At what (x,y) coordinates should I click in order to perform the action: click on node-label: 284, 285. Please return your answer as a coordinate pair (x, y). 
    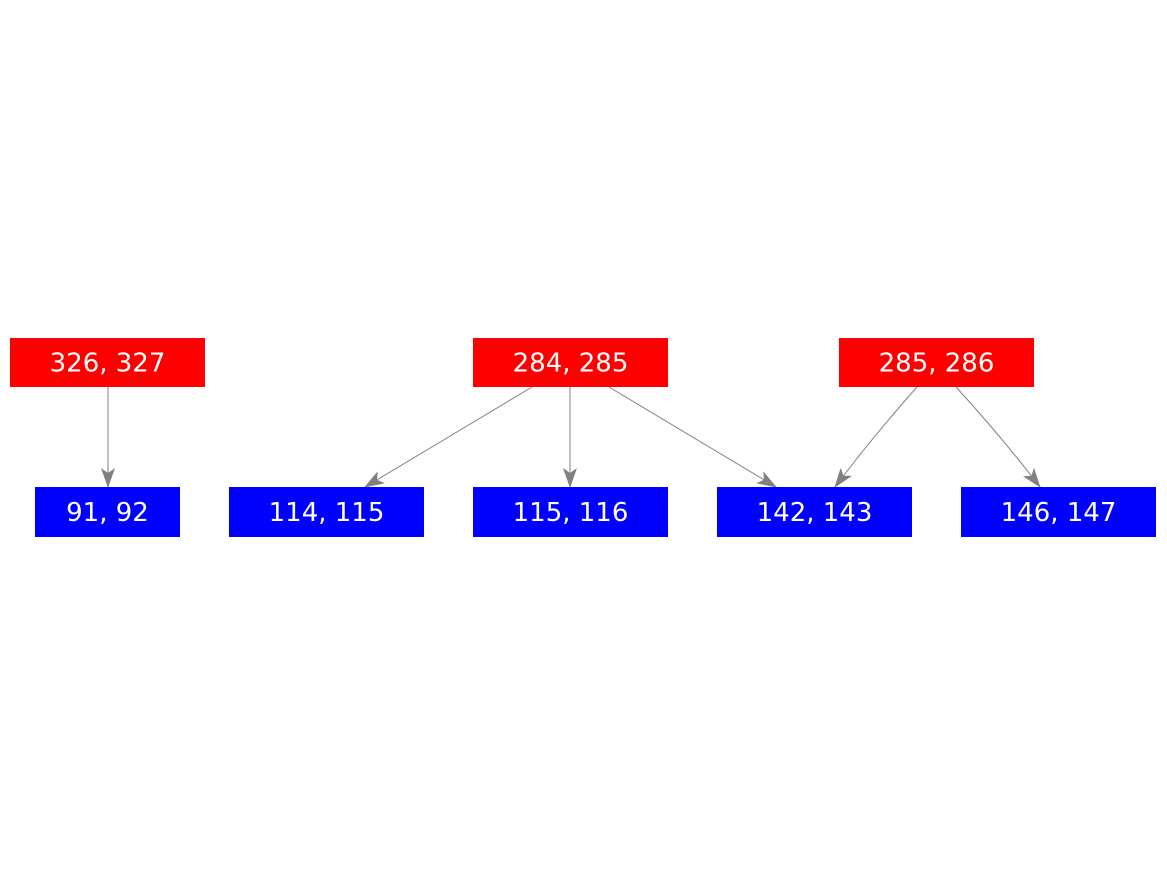
    Looking at the image, I should click on (571, 364).